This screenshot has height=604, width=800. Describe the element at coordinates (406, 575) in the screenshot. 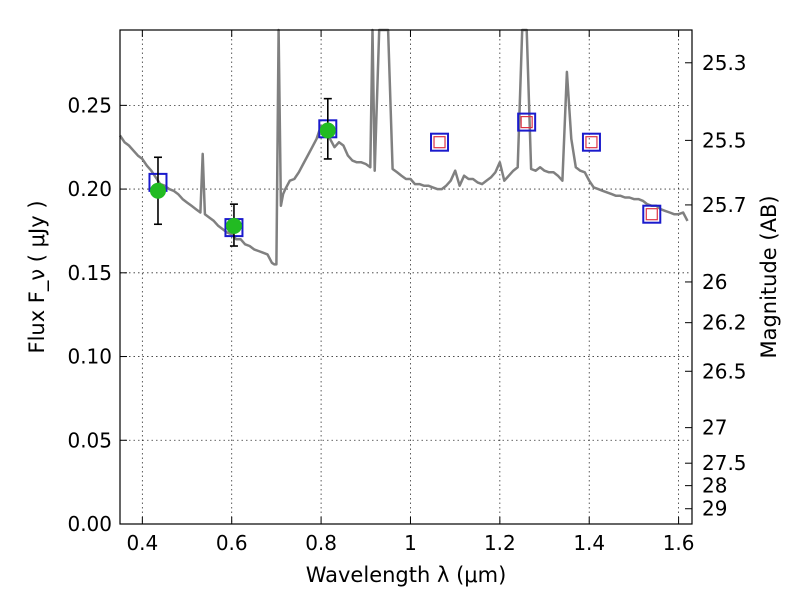

I see `x-axis-label: Wavelength λ (μm)` at that location.